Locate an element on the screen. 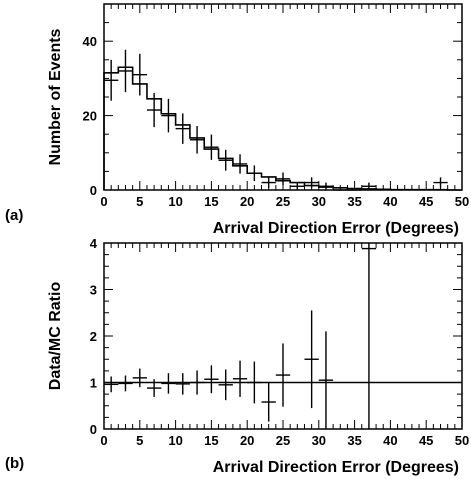 The height and width of the screenshot is (479, 471). panel-b-x-tick-label: 0 is located at coordinates (103, 440).